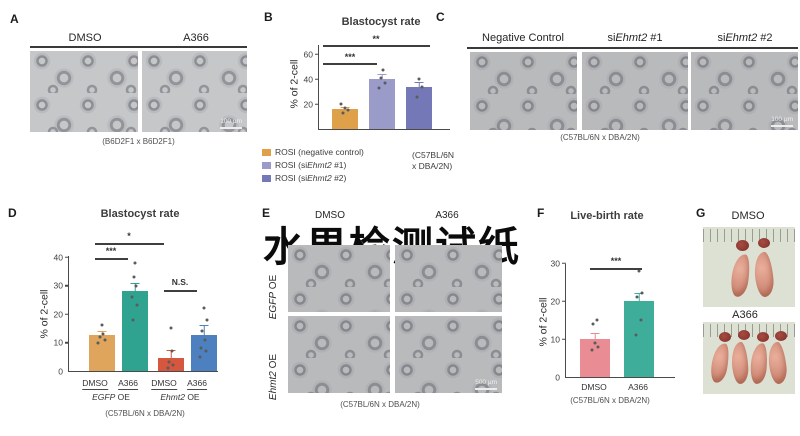  What do you see at coordinates (266, 213) in the screenshot?
I see `panel-e-label: E` at bounding box center [266, 213].